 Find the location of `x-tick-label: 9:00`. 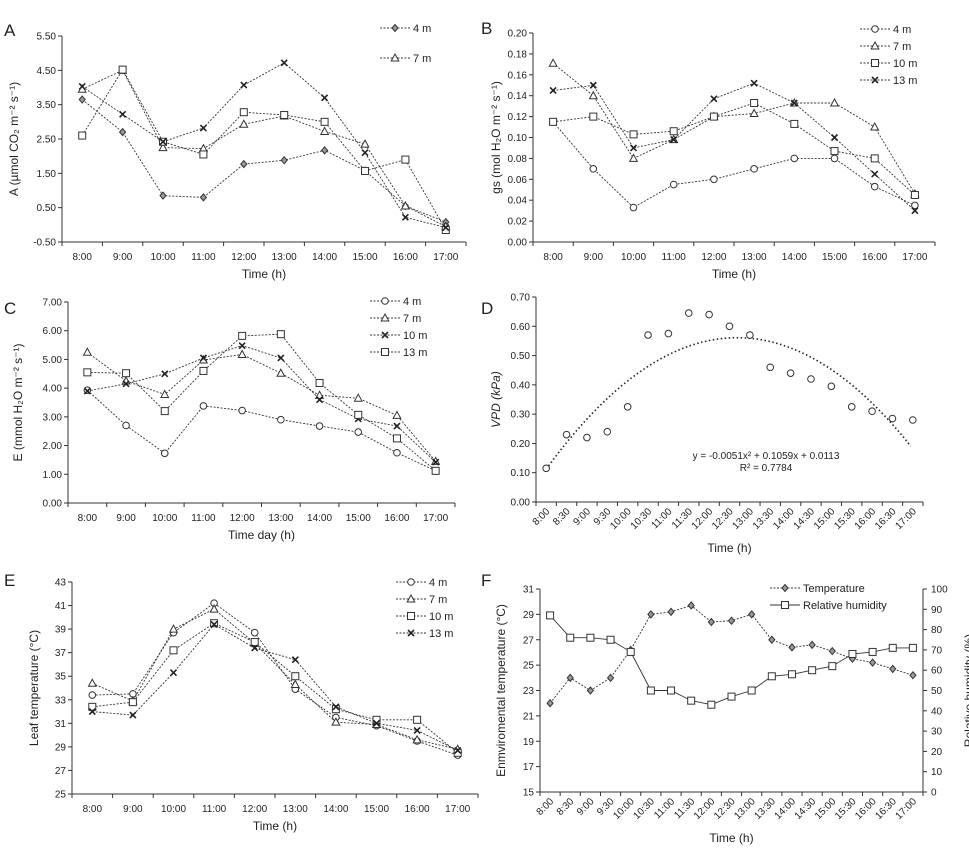

x-tick-label: 9:00 is located at coordinates (133, 809).